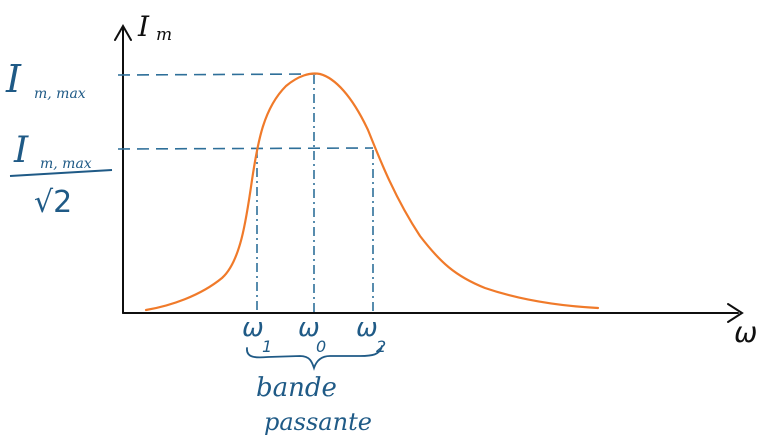 Image resolution: width=771 pixels, height=446 pixels. What do you see at coordinates (45, 79) in the screenshot?
I see `max-level-label: I m, max` at bounding box center [45, 79].